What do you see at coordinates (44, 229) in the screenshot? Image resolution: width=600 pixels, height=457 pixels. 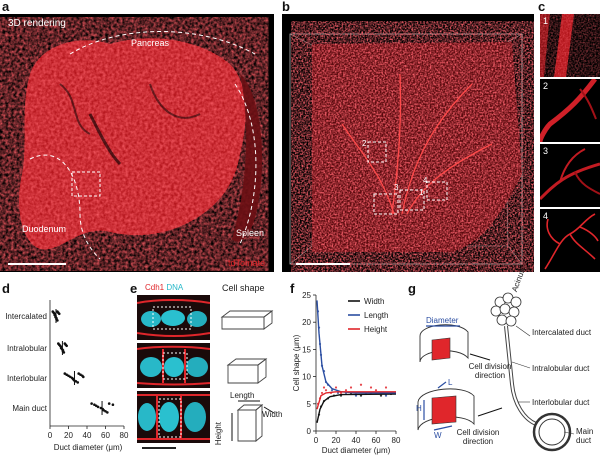 I see `duodenum-label: Duodenum` at bounding box center [44, 229].